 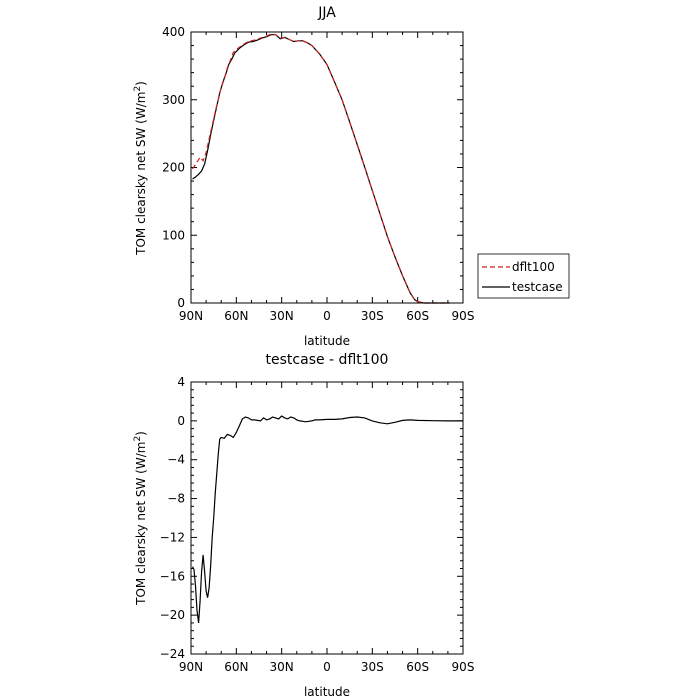 I want to click on series-line-dflt100, so click(x=320, y=168).